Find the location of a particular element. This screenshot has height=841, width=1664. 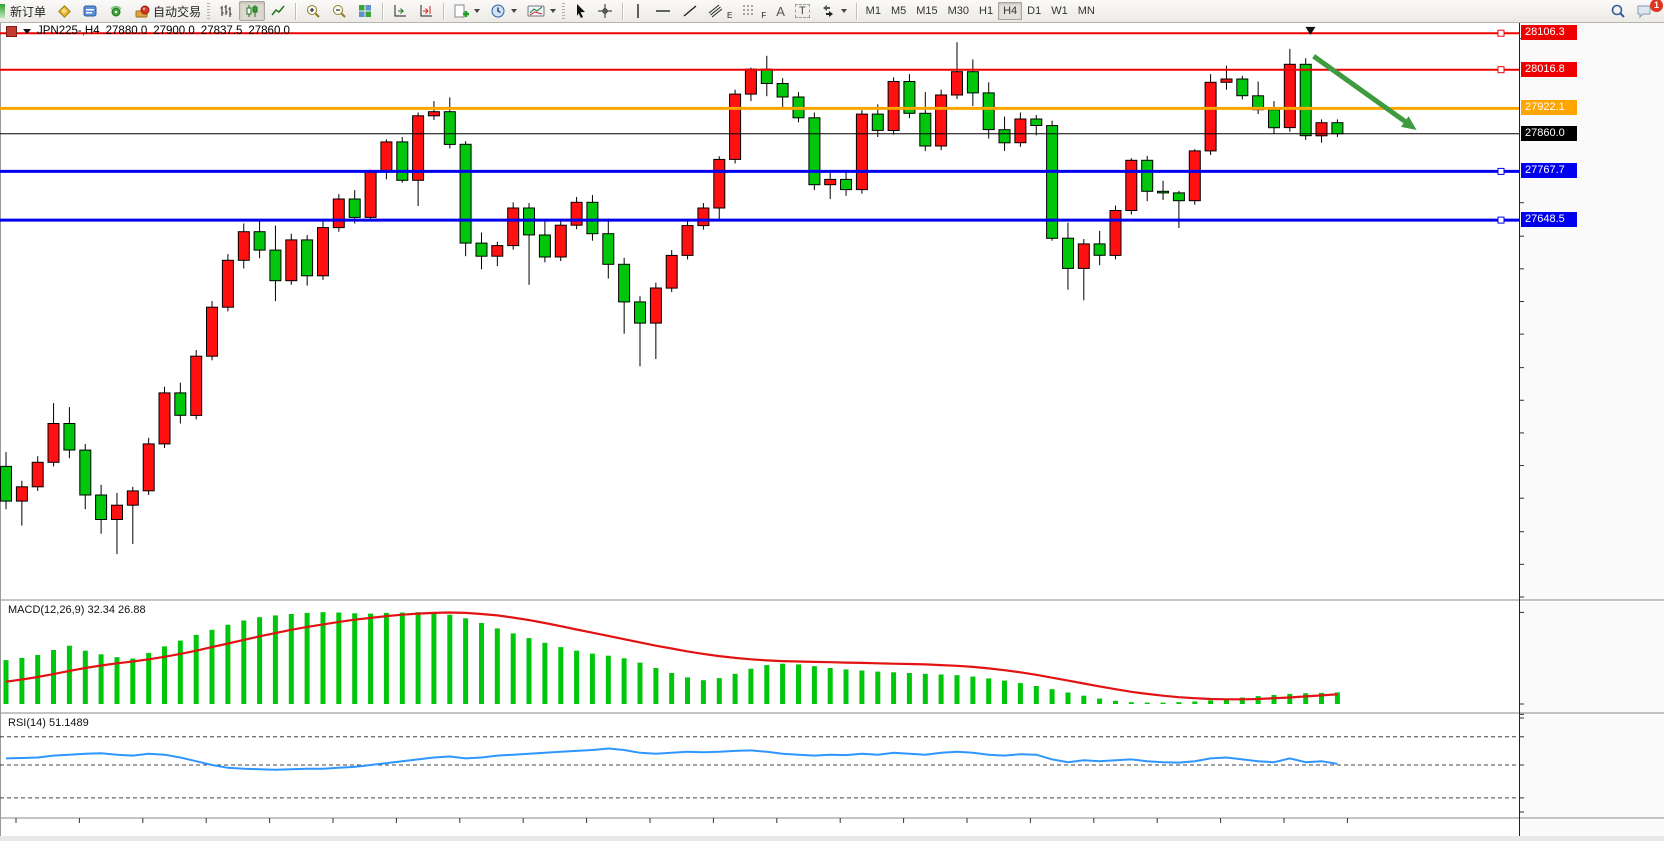

radar-icon is located at coordinates (116, 11).